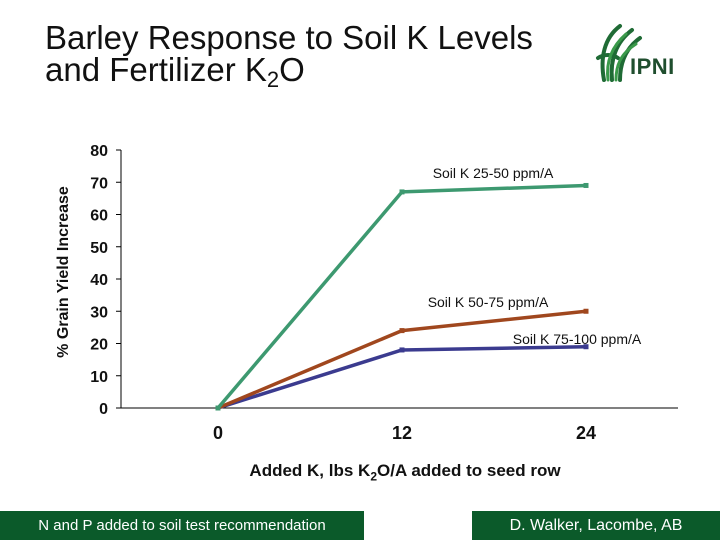  What do you see at coordinates (289, 37) in the screenshot?
I see `title-line-1: Barley Response to Soil K Levels` at bounding box center [289, 37].